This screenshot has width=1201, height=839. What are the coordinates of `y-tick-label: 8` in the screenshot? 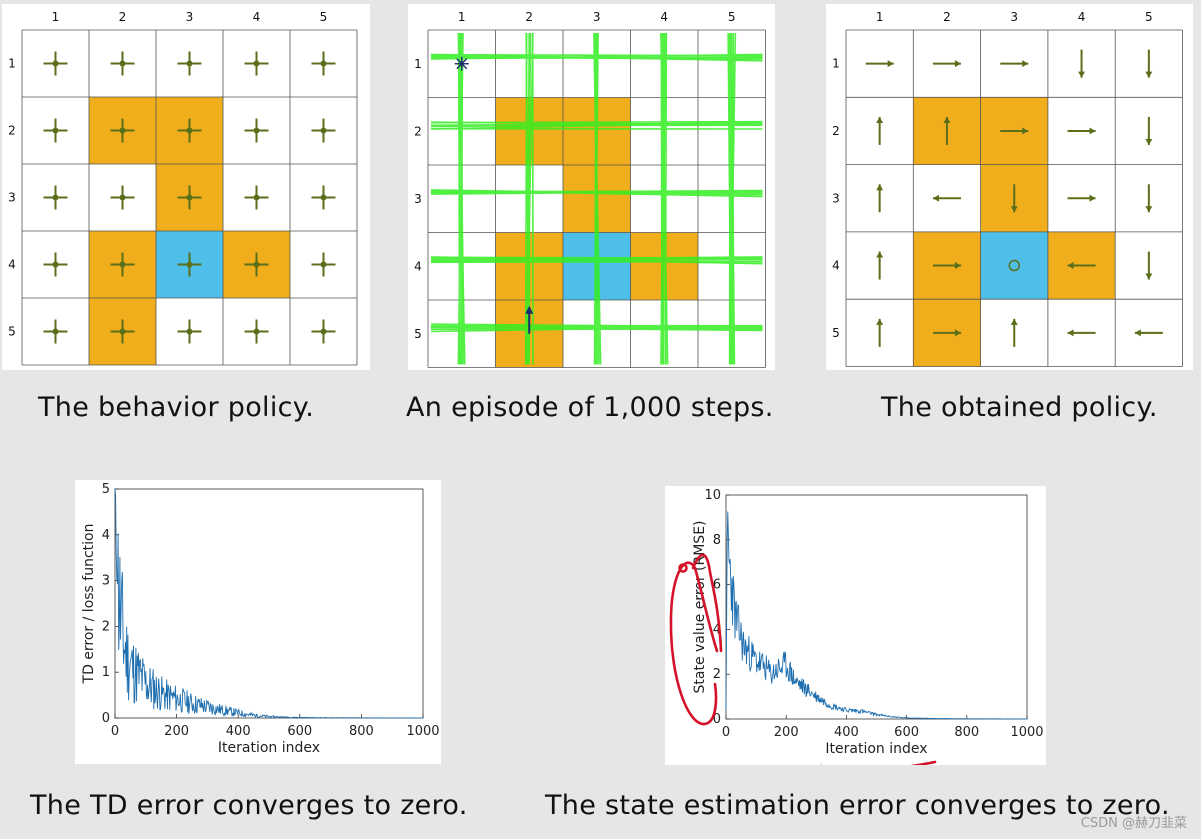 It's located at (717, 540).